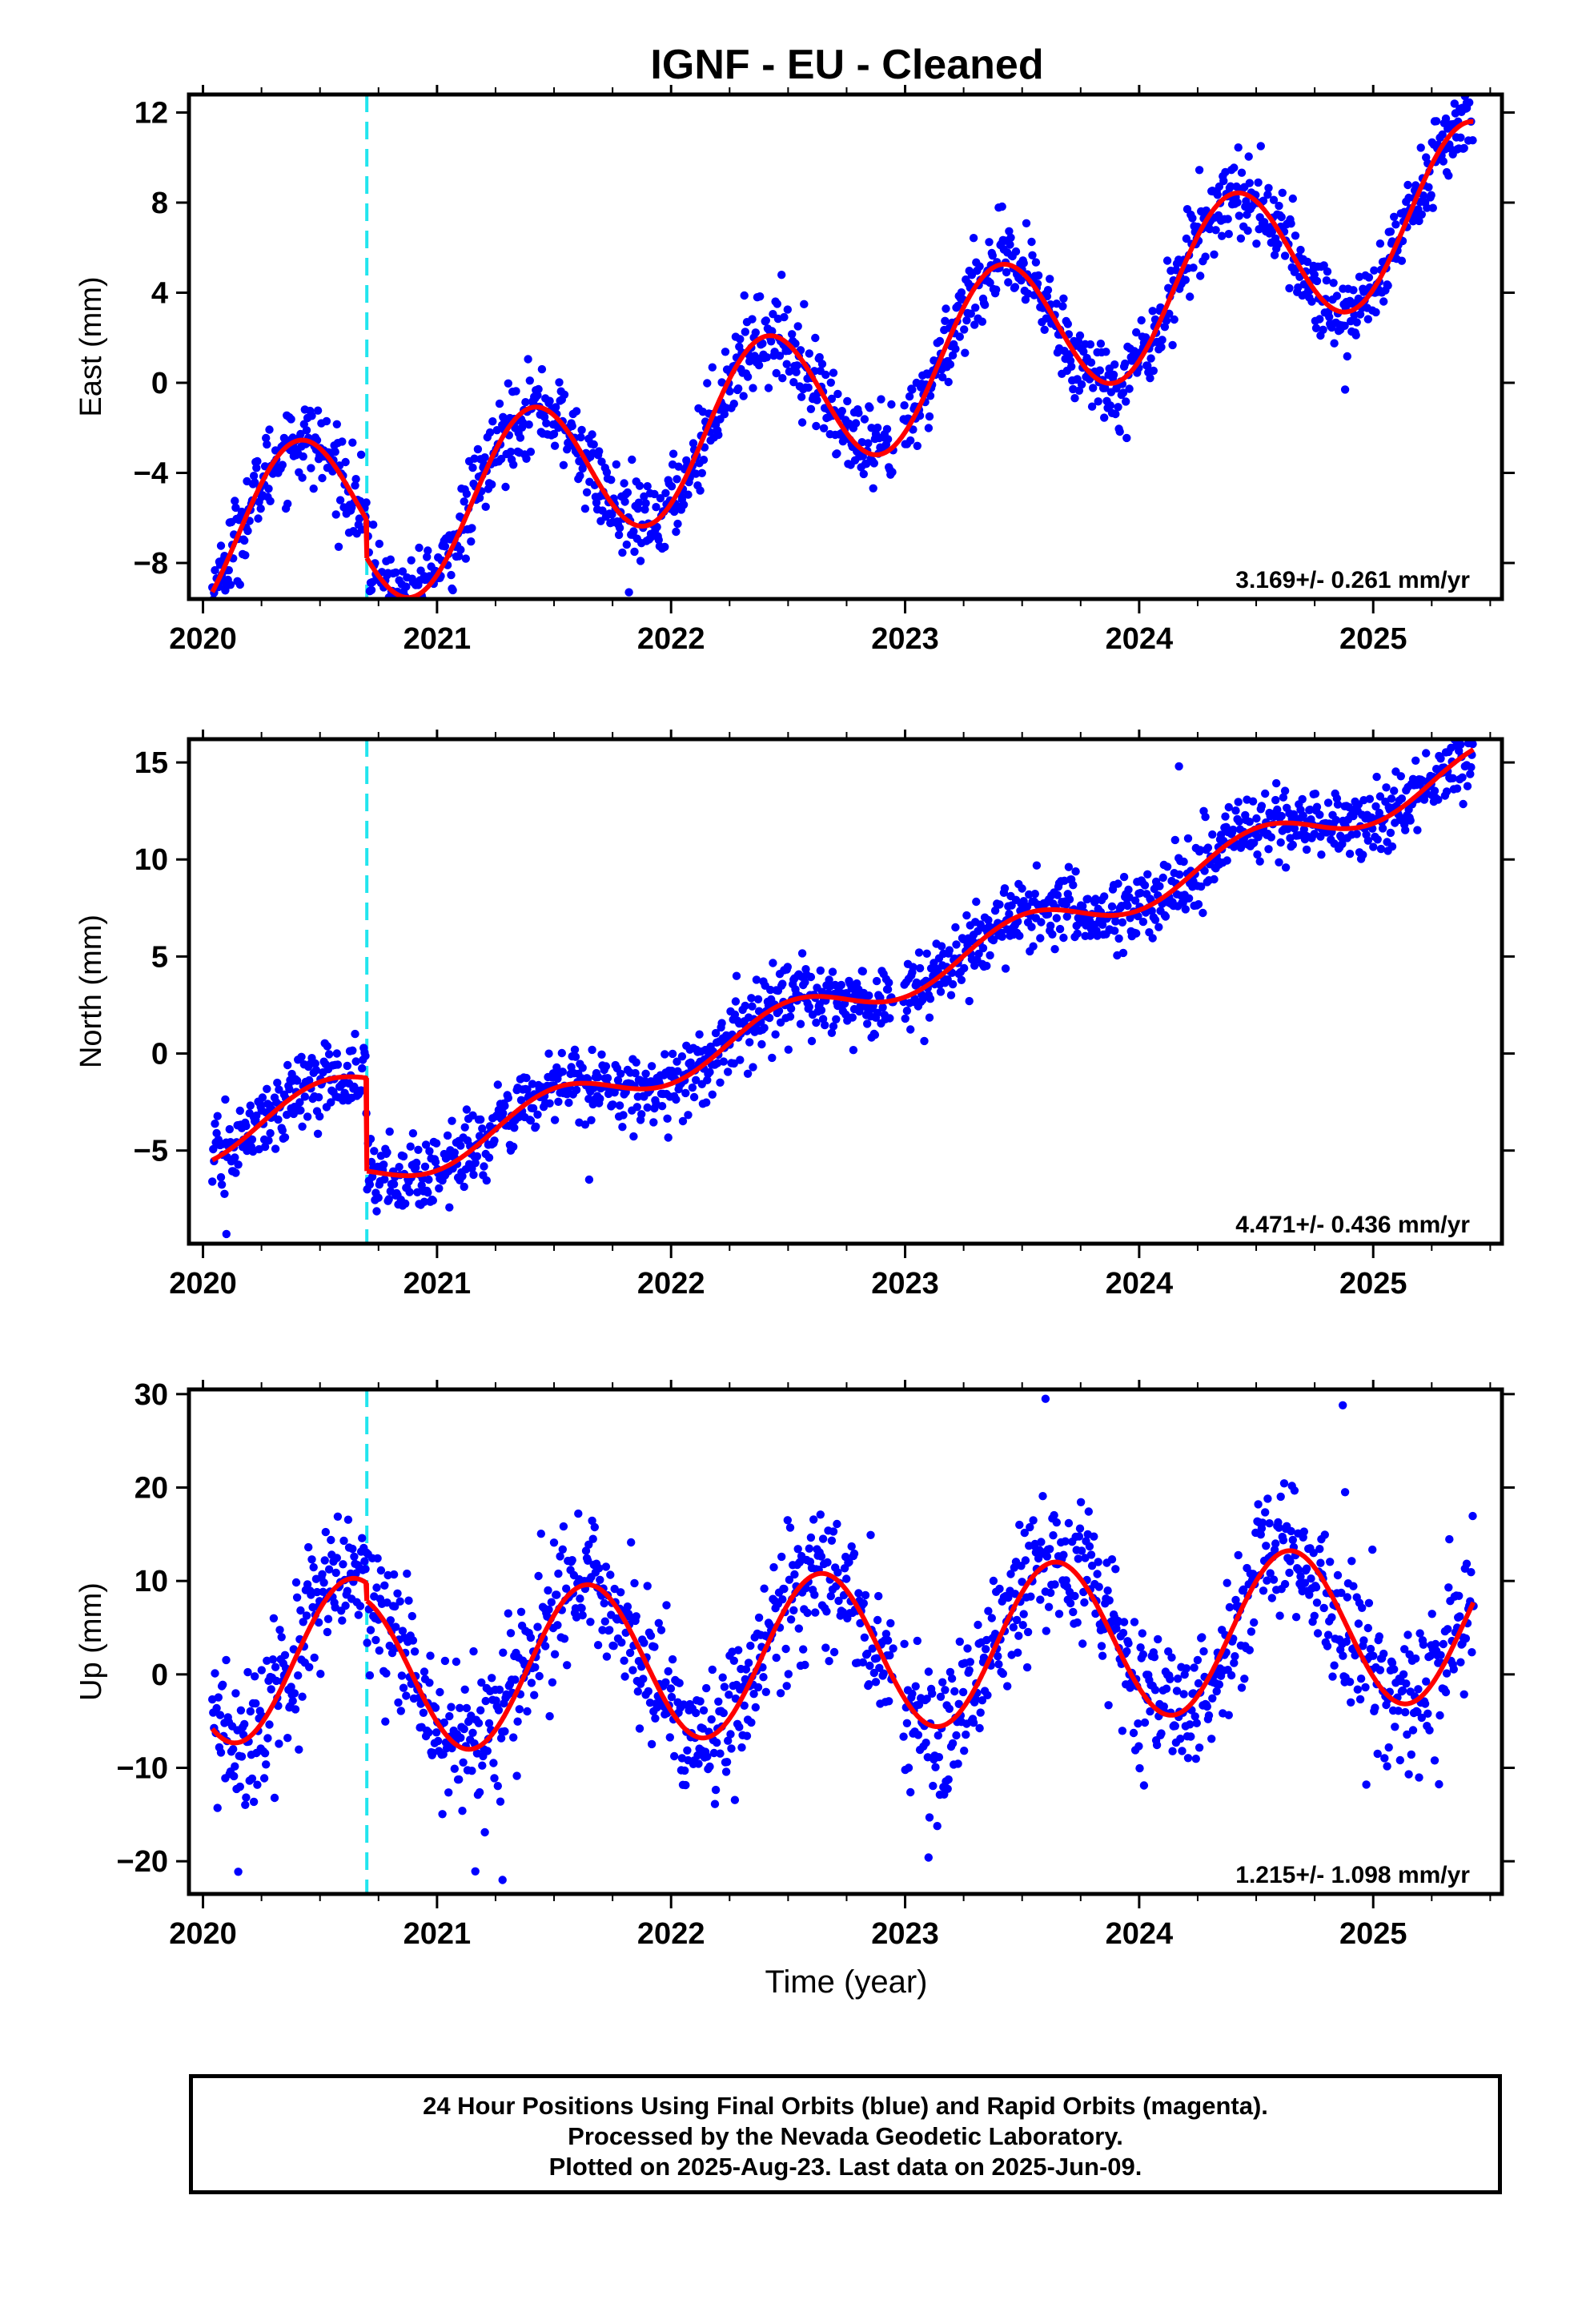 The height and width of the screenshot is (2324, 1582). Describe the element at coordinates (788, 639) in the screenshot. I see `x-tick-labels: 2020 2021 2022 2023 2024 2025` at that location.